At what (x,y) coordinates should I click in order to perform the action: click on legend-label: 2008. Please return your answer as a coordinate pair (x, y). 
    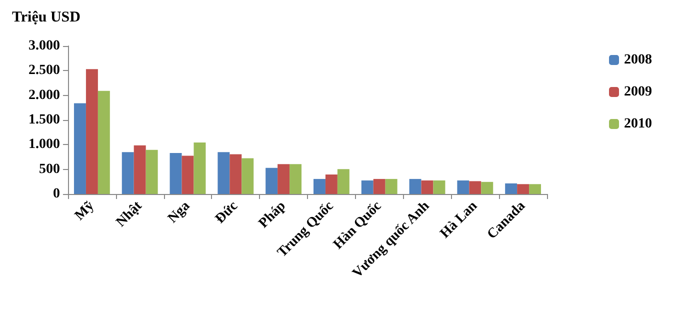
    Looking at the image, I should click on (638, 60).